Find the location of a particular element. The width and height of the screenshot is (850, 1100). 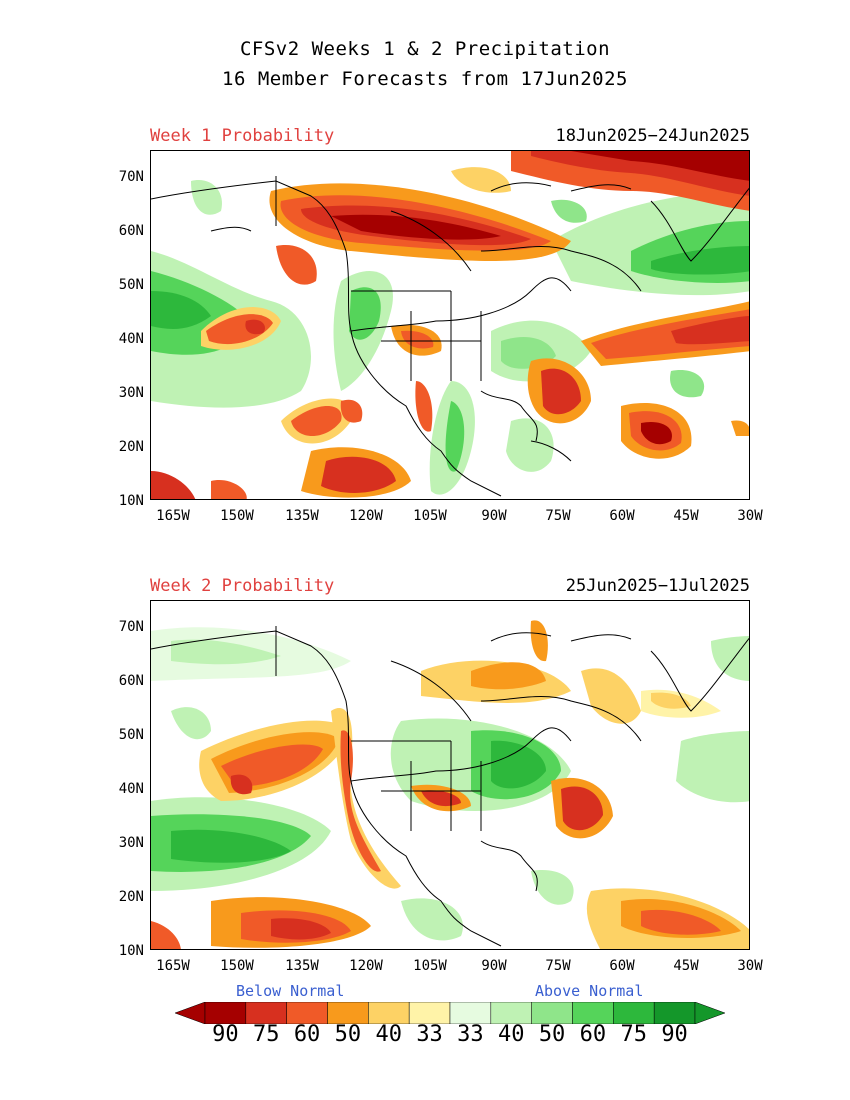

week2-label: Week 2 Probability is located at coordinates (242, 586).